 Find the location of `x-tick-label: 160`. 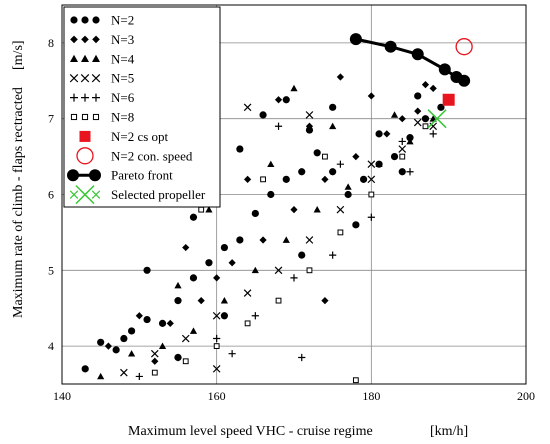

x-tick-label: 160 is located at coordinates (217, 396).